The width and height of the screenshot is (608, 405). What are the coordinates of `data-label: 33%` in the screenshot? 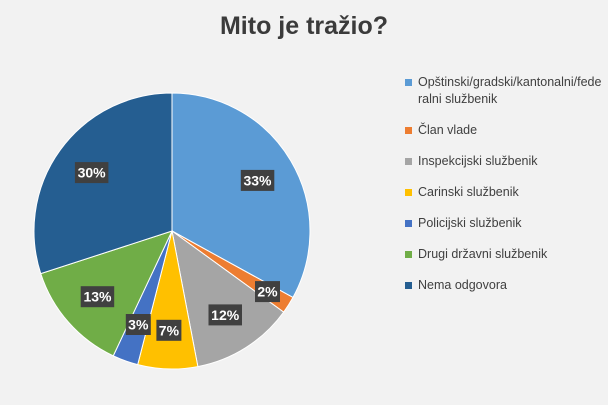 It's located at (257, 180).